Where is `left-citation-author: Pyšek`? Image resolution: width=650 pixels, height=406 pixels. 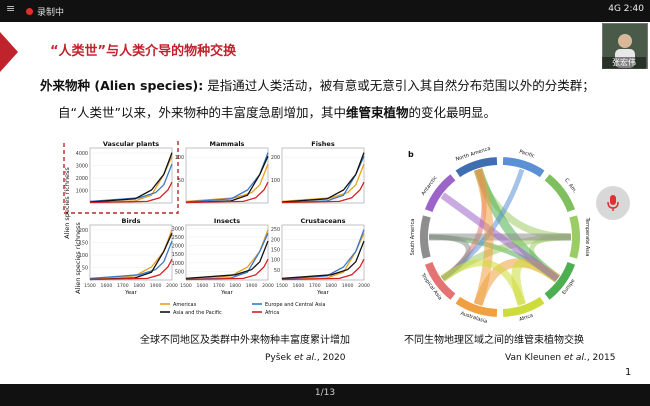
left-citation-author: Pyšek is located at coordinates (280, 358).